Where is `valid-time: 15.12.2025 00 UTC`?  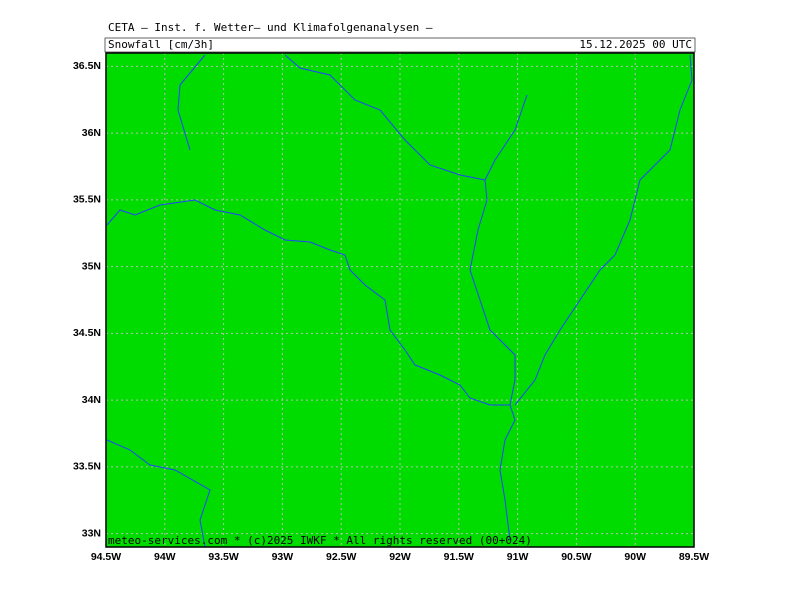 valid-time: 15.12.2025 00 UTC is located at coordinates (635, 44).